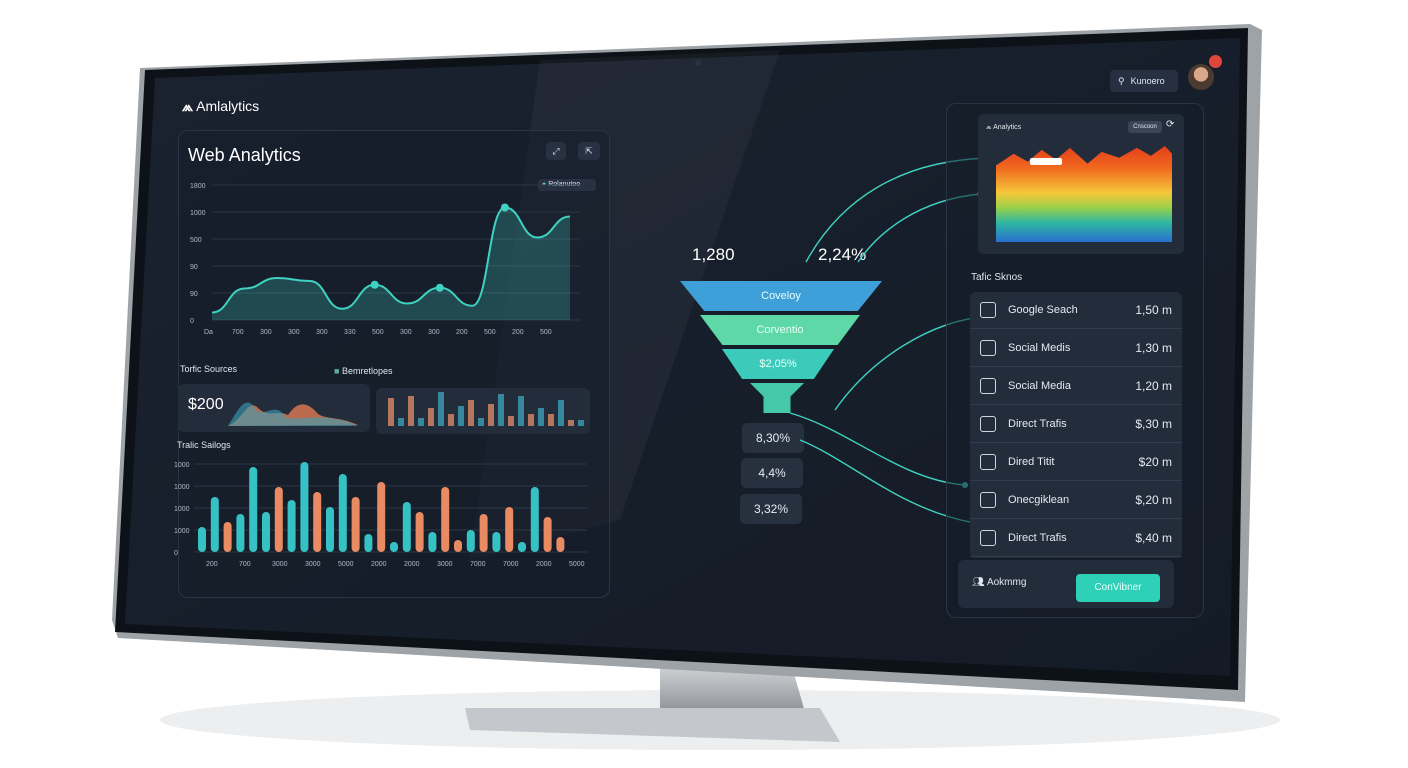  I want to click on refresh-icon: ⟳, so click(1170, 124).